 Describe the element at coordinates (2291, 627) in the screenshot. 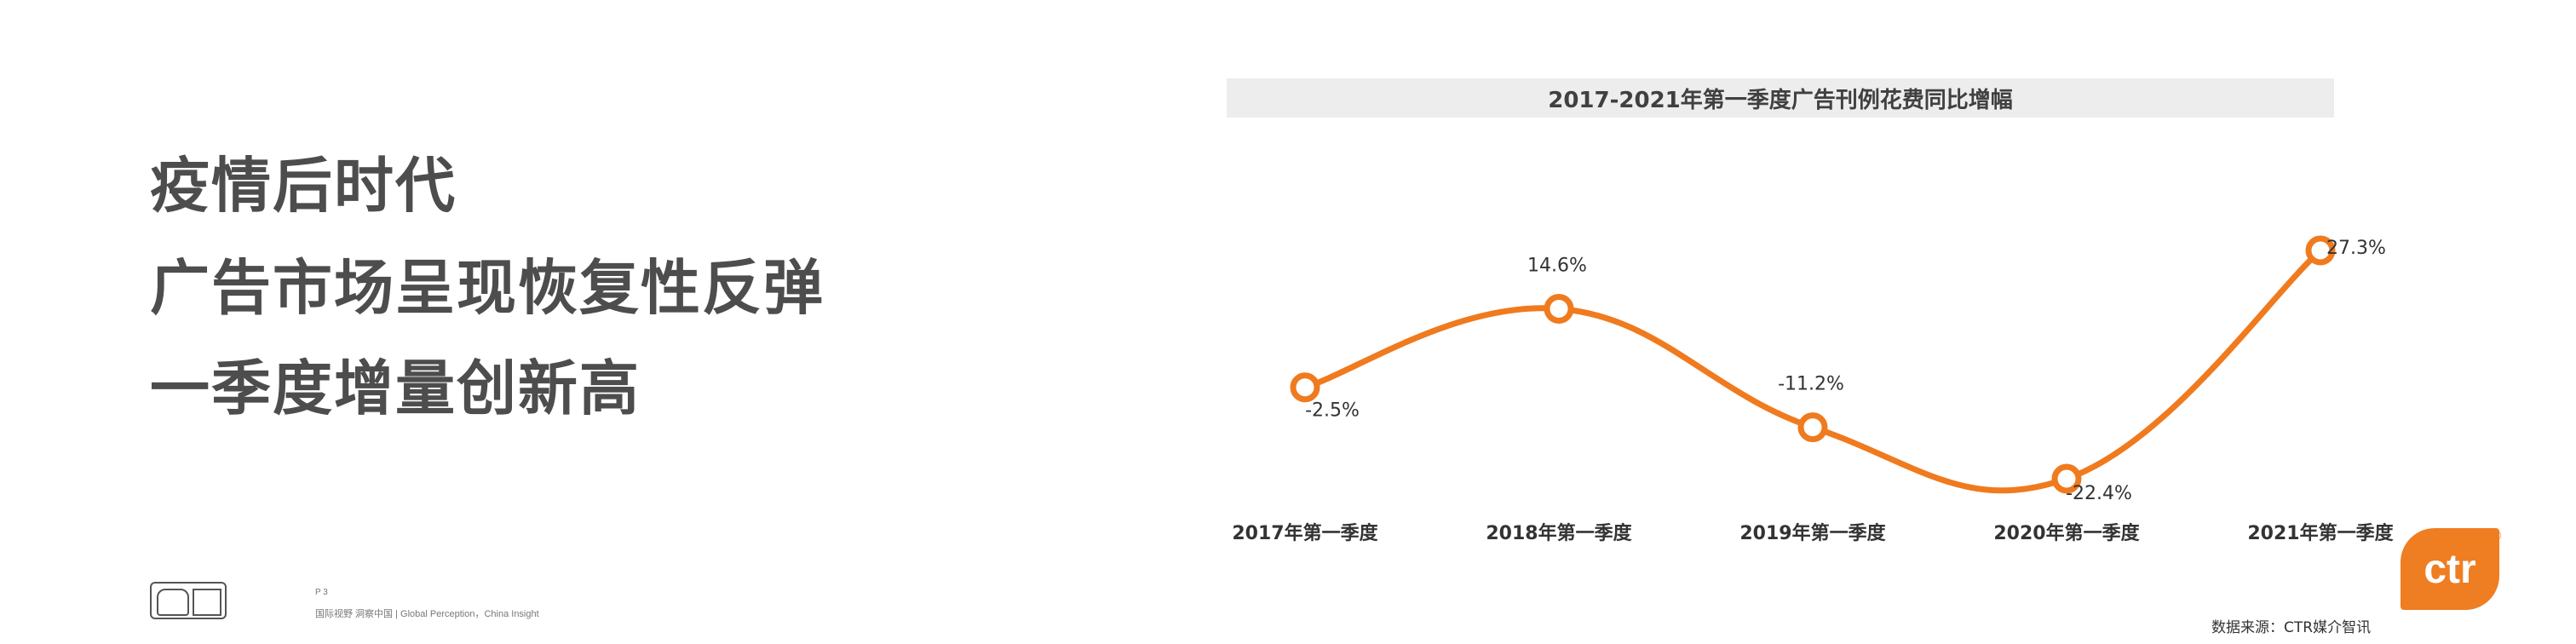

I see `data-source: 数据来源：CTR媒介智讯` at that location.